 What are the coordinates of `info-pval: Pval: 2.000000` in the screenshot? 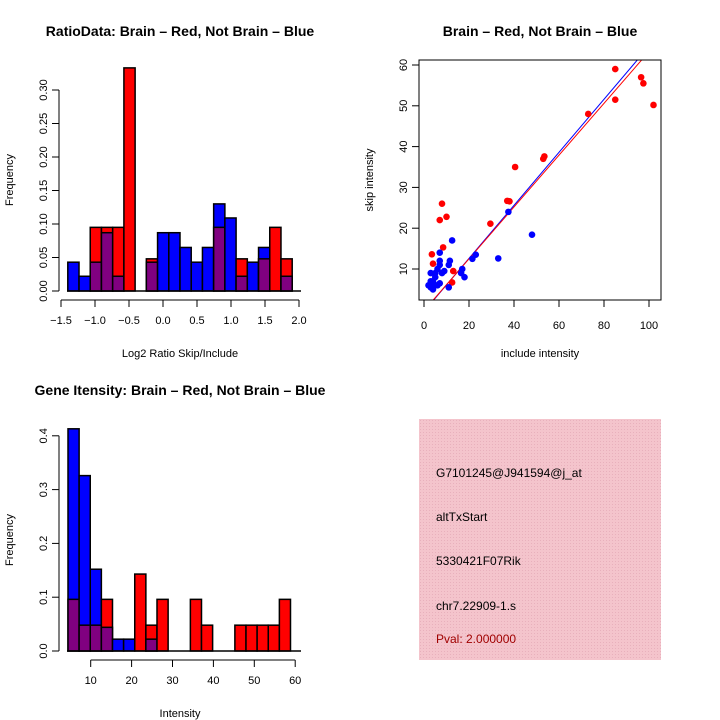 It's located at (476, 639).